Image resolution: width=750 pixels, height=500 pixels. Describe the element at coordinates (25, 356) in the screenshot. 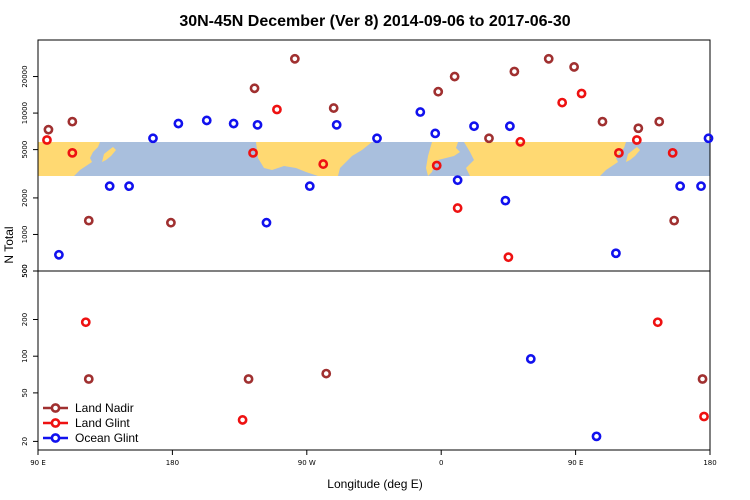

I see `y-tick-label: 100` at that location.